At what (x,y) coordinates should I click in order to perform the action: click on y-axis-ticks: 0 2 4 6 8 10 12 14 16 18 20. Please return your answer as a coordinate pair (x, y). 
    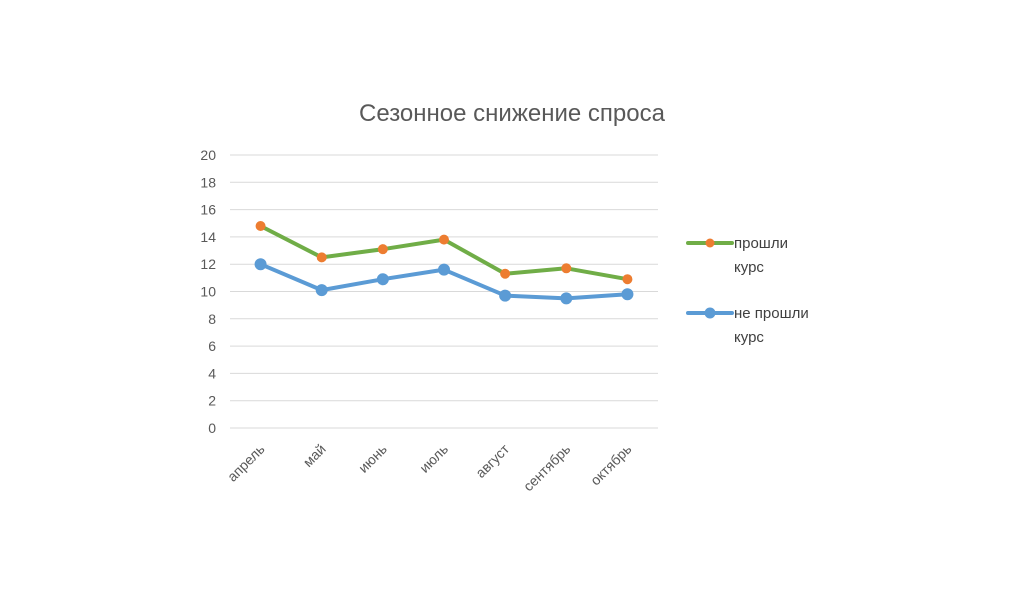
    Looking at the image, I should click on (208, 291).